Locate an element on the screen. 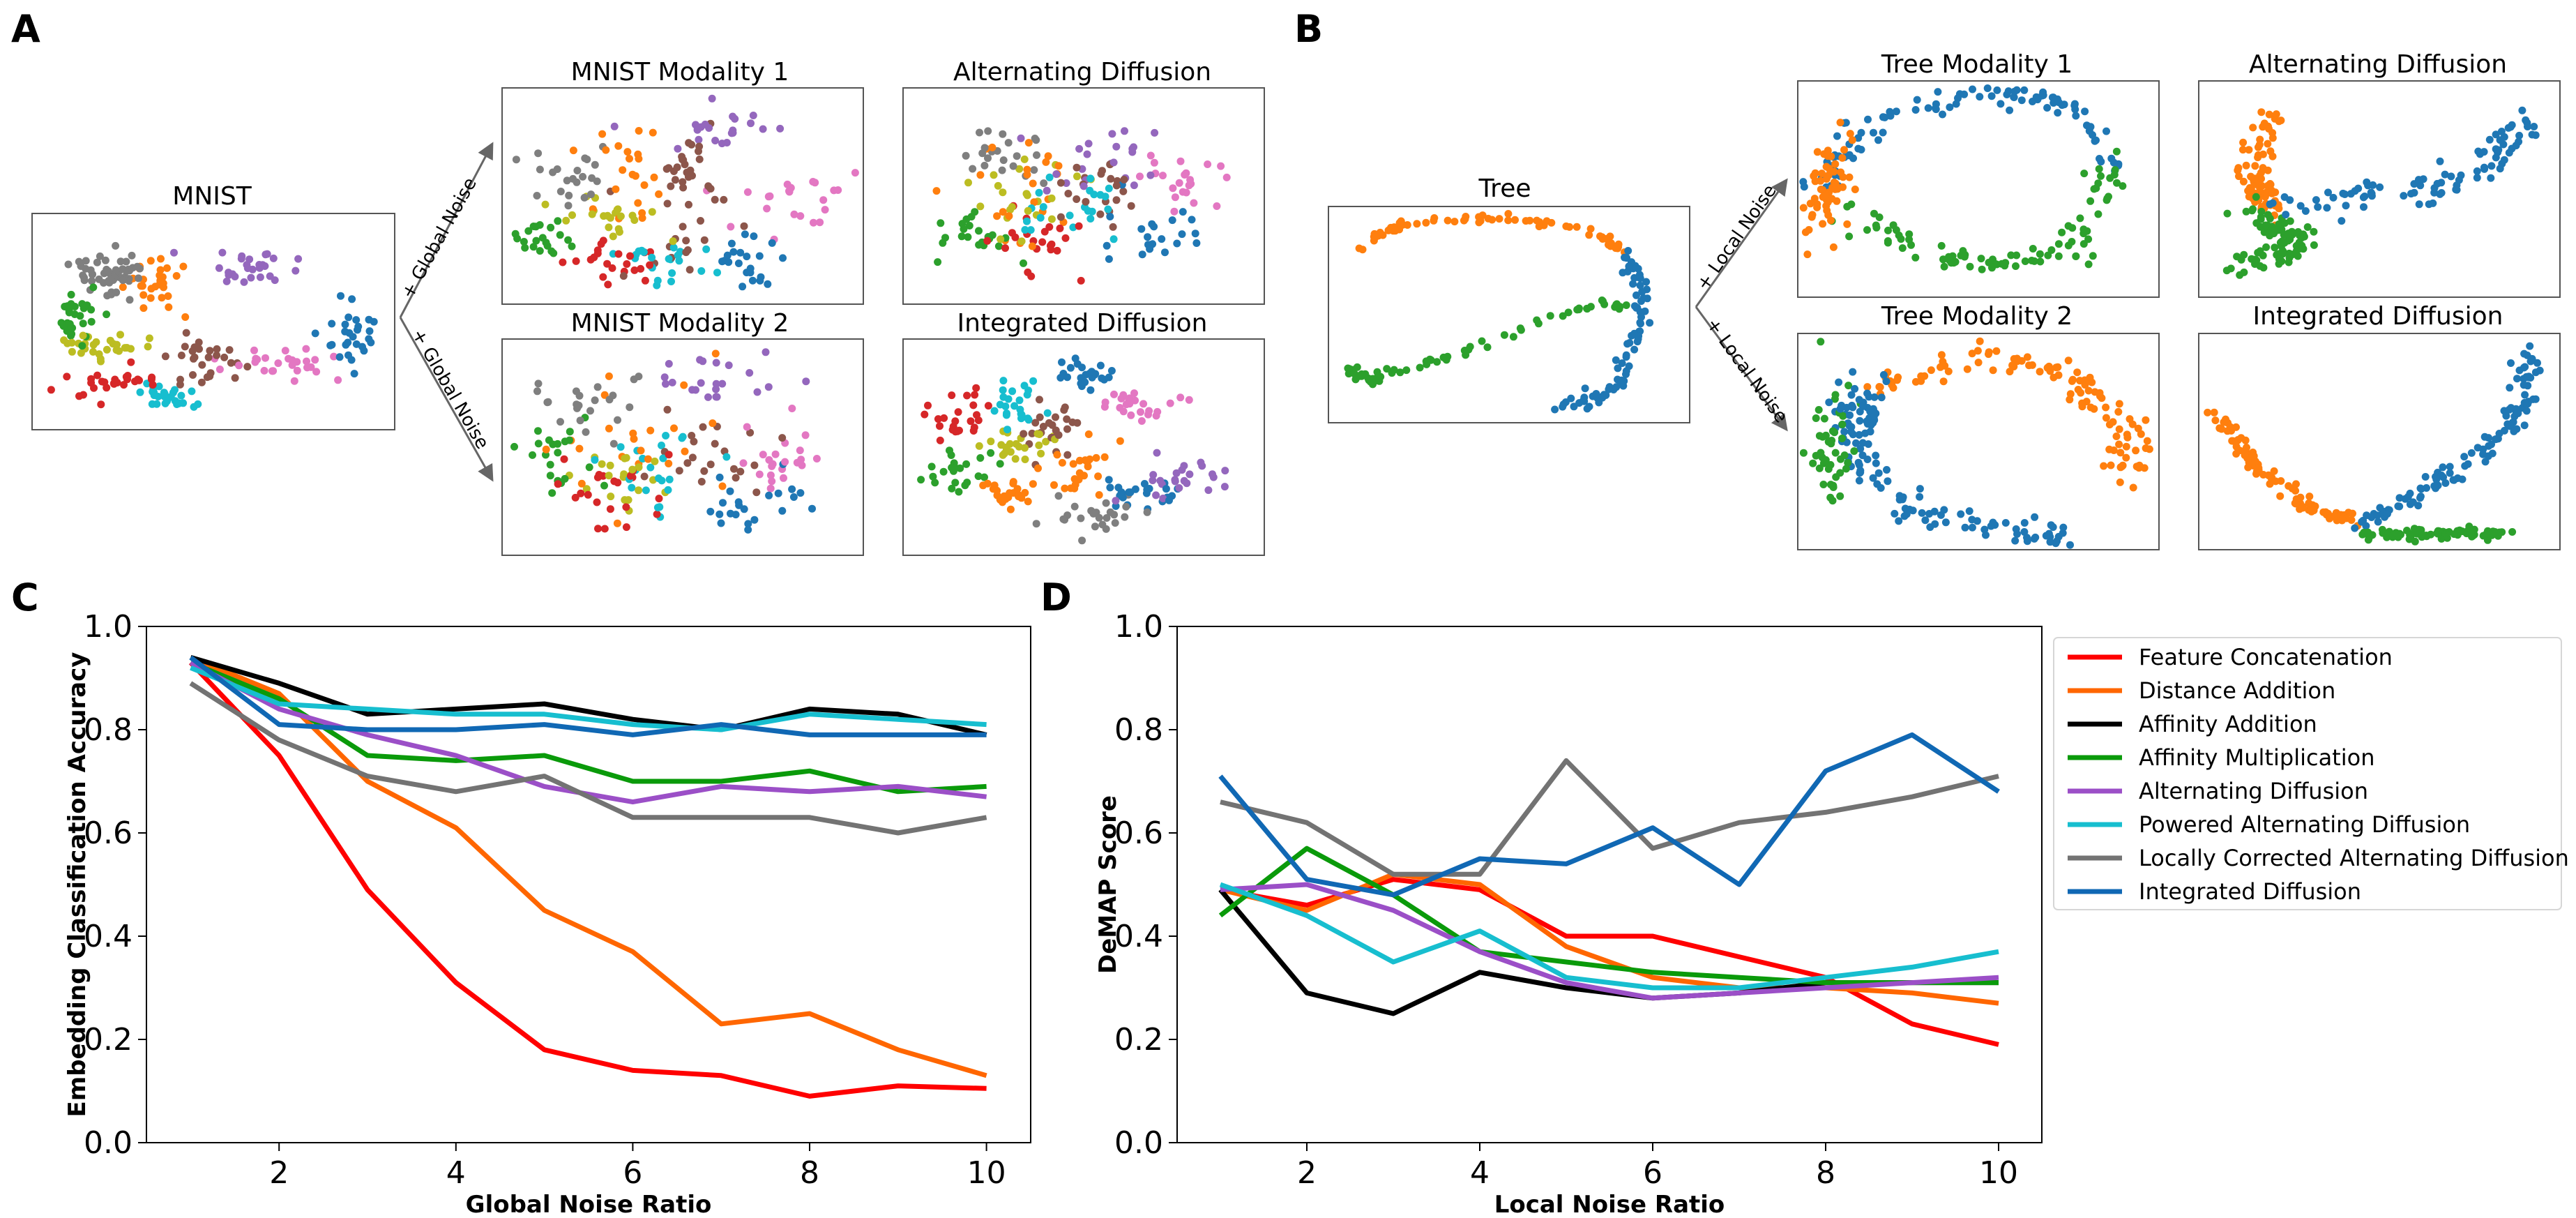 The image size is (2576, 1218). accuracy-y-tick-label: 0.0 is located at coordinates (108, 1143).